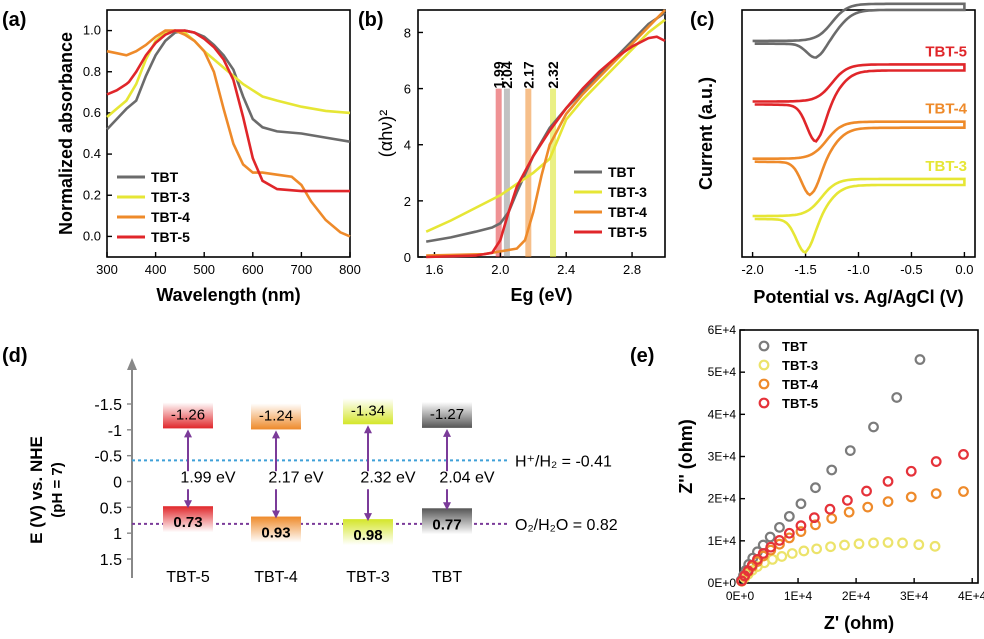  Describe the element at coordinates (752, 269) in the screenshot. I see `x-tick-label-c: -2.0` at that location.